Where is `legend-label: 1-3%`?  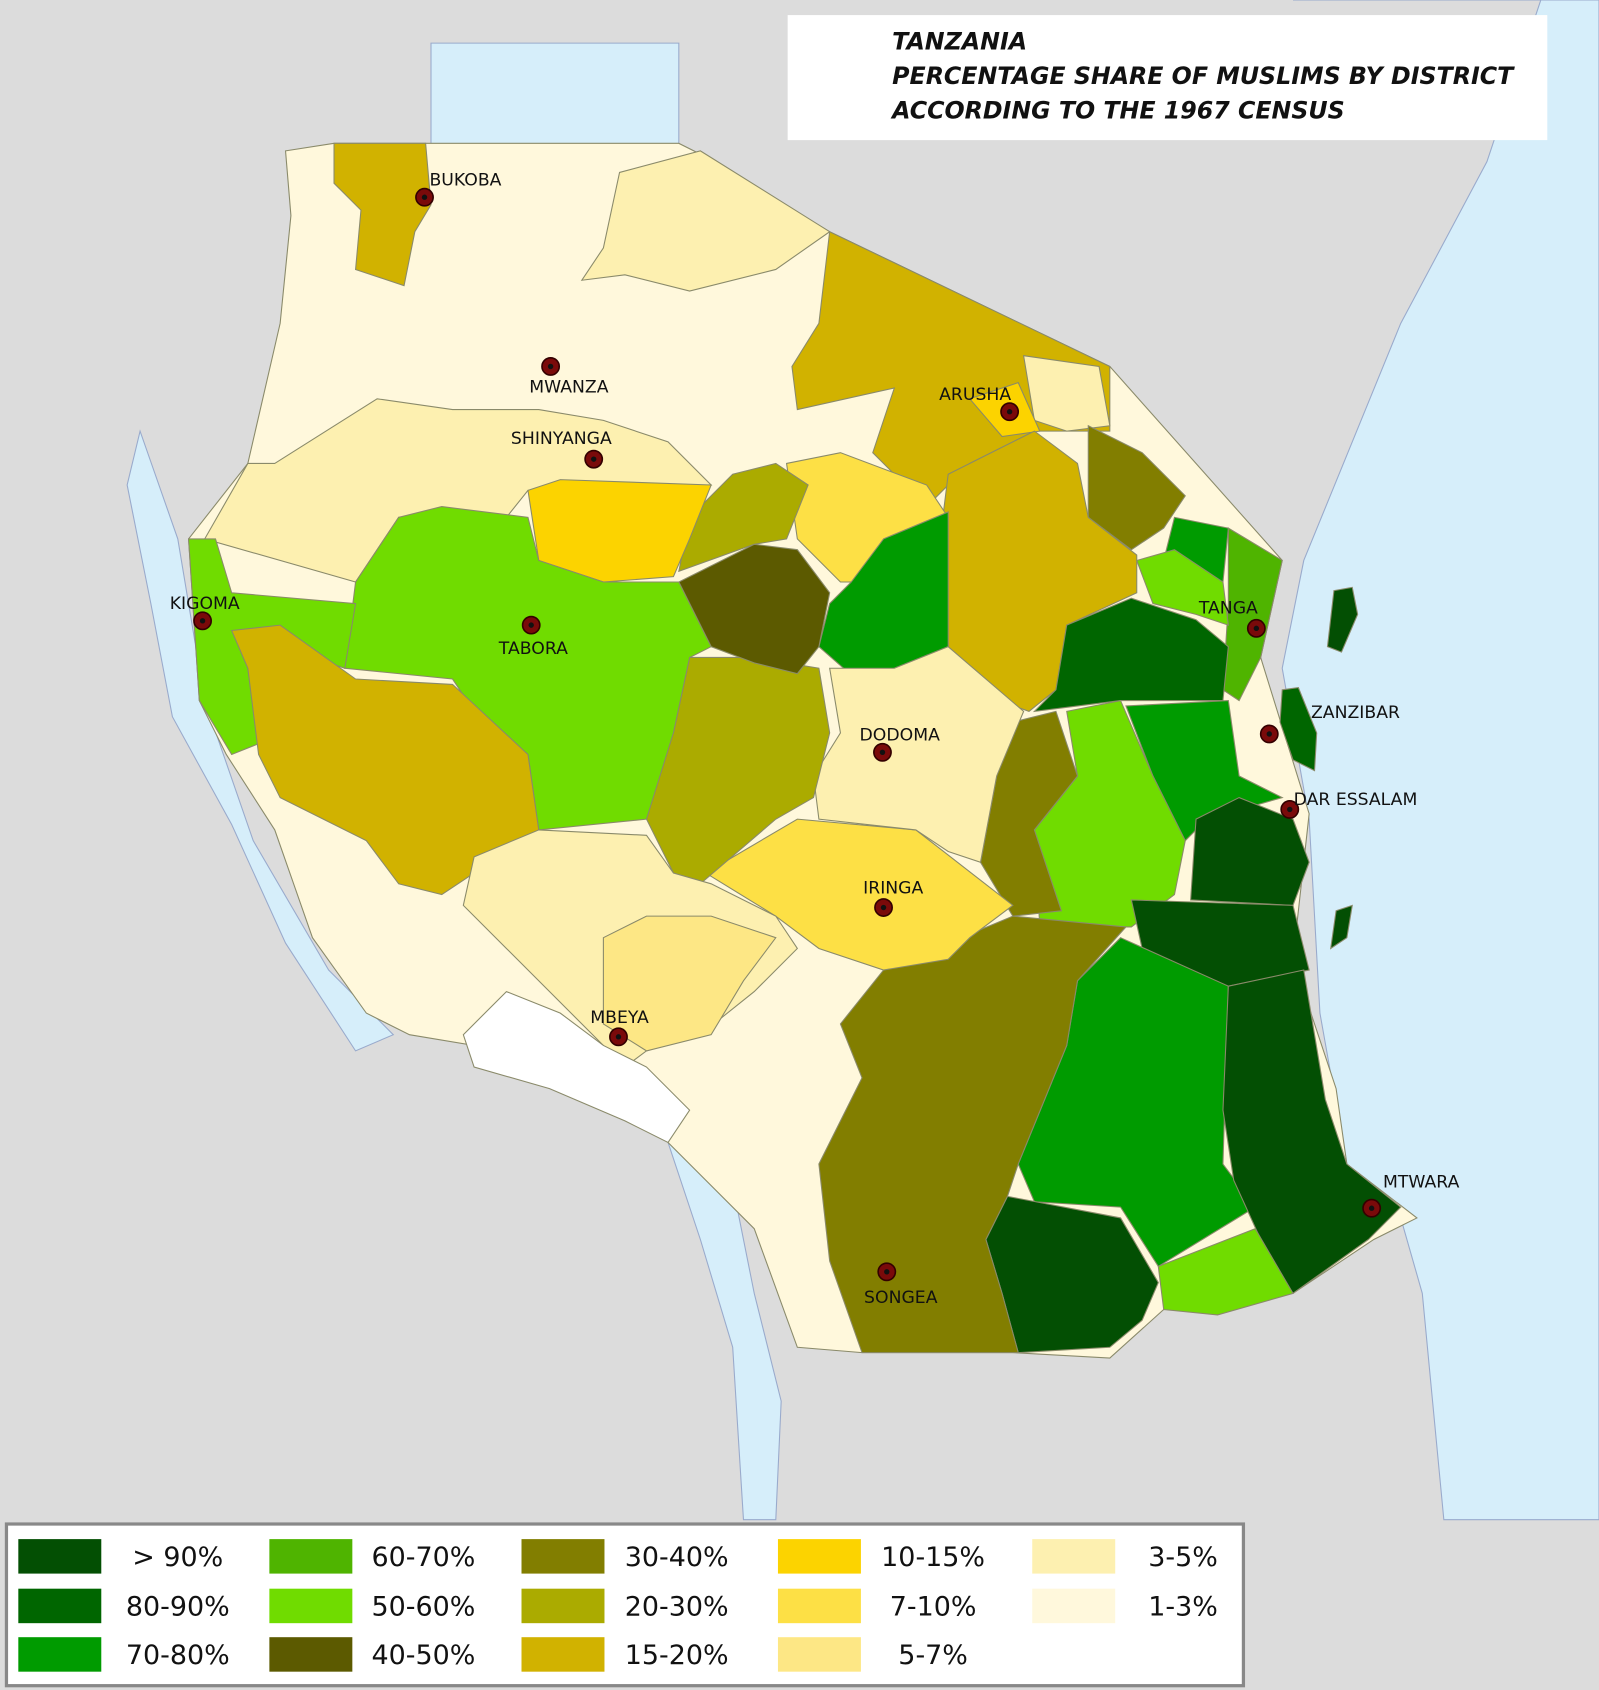
legend-label: 1-3% is located at coordinates (1183, 1607).